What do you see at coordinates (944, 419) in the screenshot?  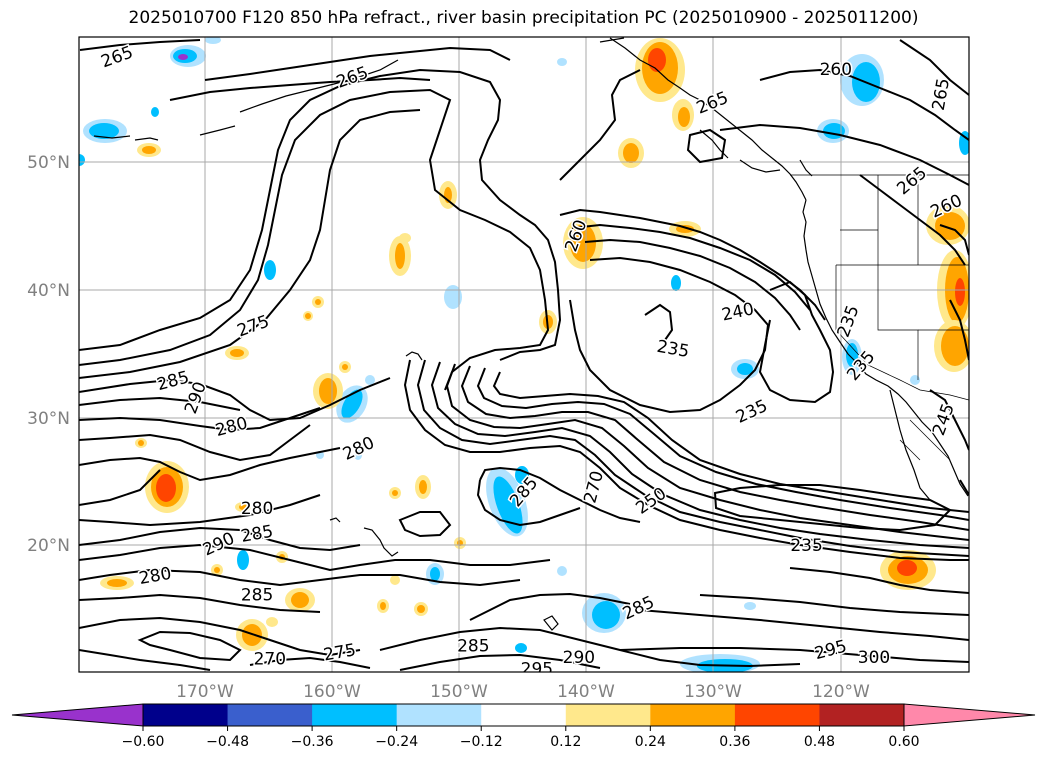 I see `contour-label: 245` at bounding box center [944, 419].